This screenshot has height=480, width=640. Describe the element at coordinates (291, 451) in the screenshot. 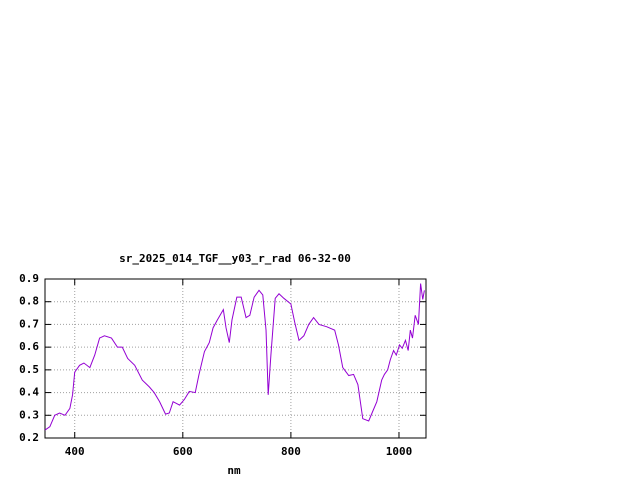

I see `x-tick-label: 800` at that location.